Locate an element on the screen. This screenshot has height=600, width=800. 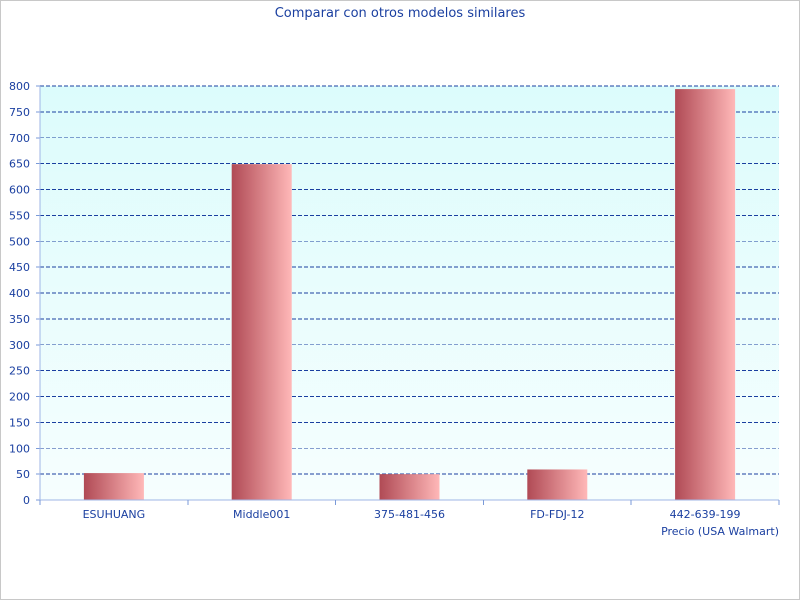
y-tick-label: 600 is located at coordinates (19, 190).